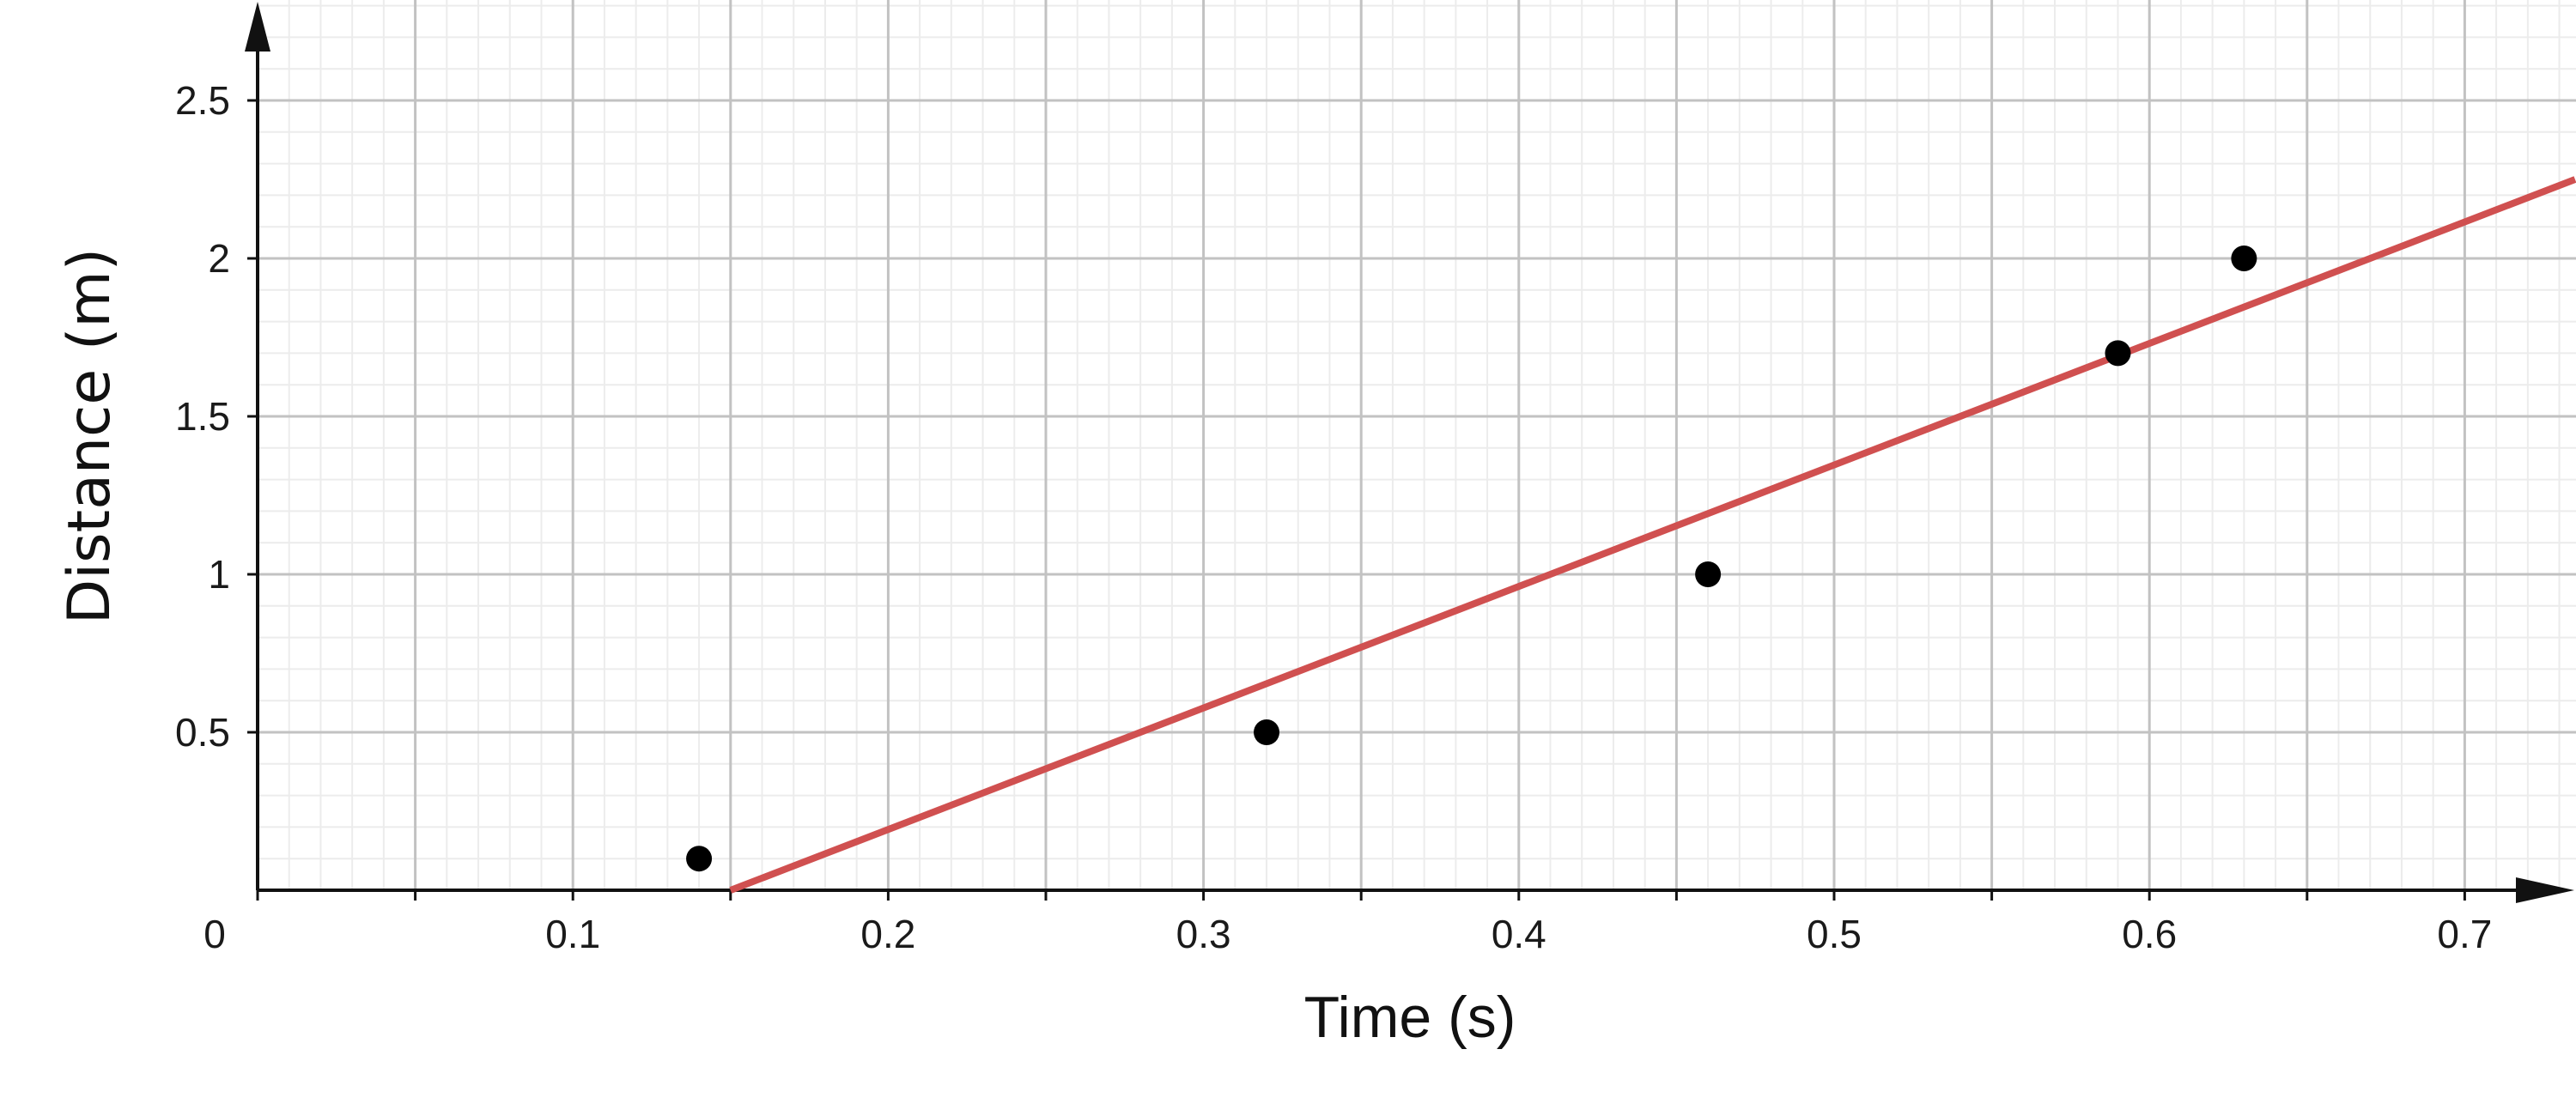  Describe the element at coordinates (2545, 890) in the screenshot. I see `x-axis-arrow` at that location.